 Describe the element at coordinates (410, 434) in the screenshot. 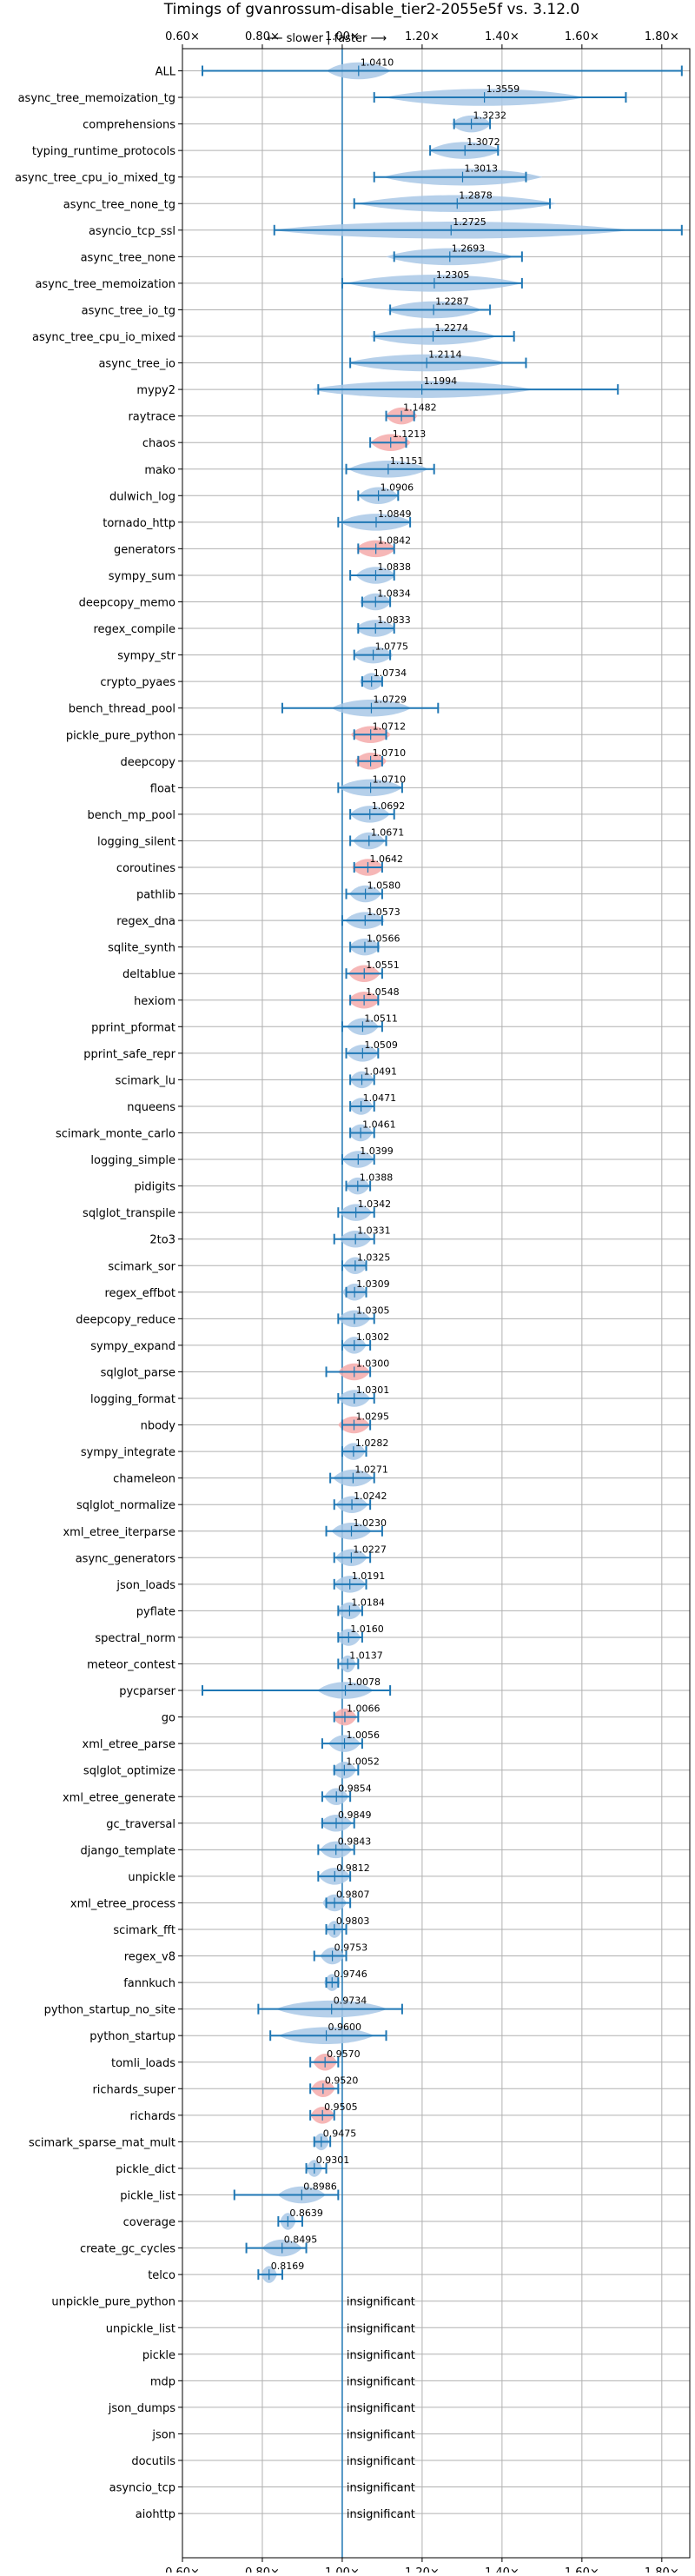

I see `value-label: 1.1213` at that location.